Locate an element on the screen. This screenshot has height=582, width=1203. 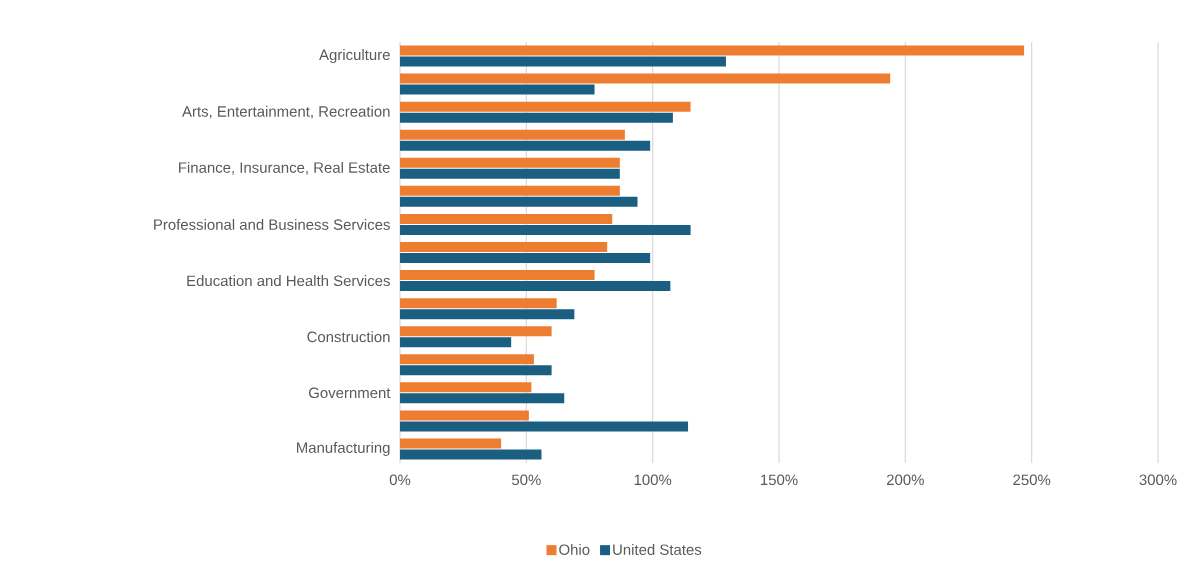
y-tick-label: Government is located at coordinates (350, 393).